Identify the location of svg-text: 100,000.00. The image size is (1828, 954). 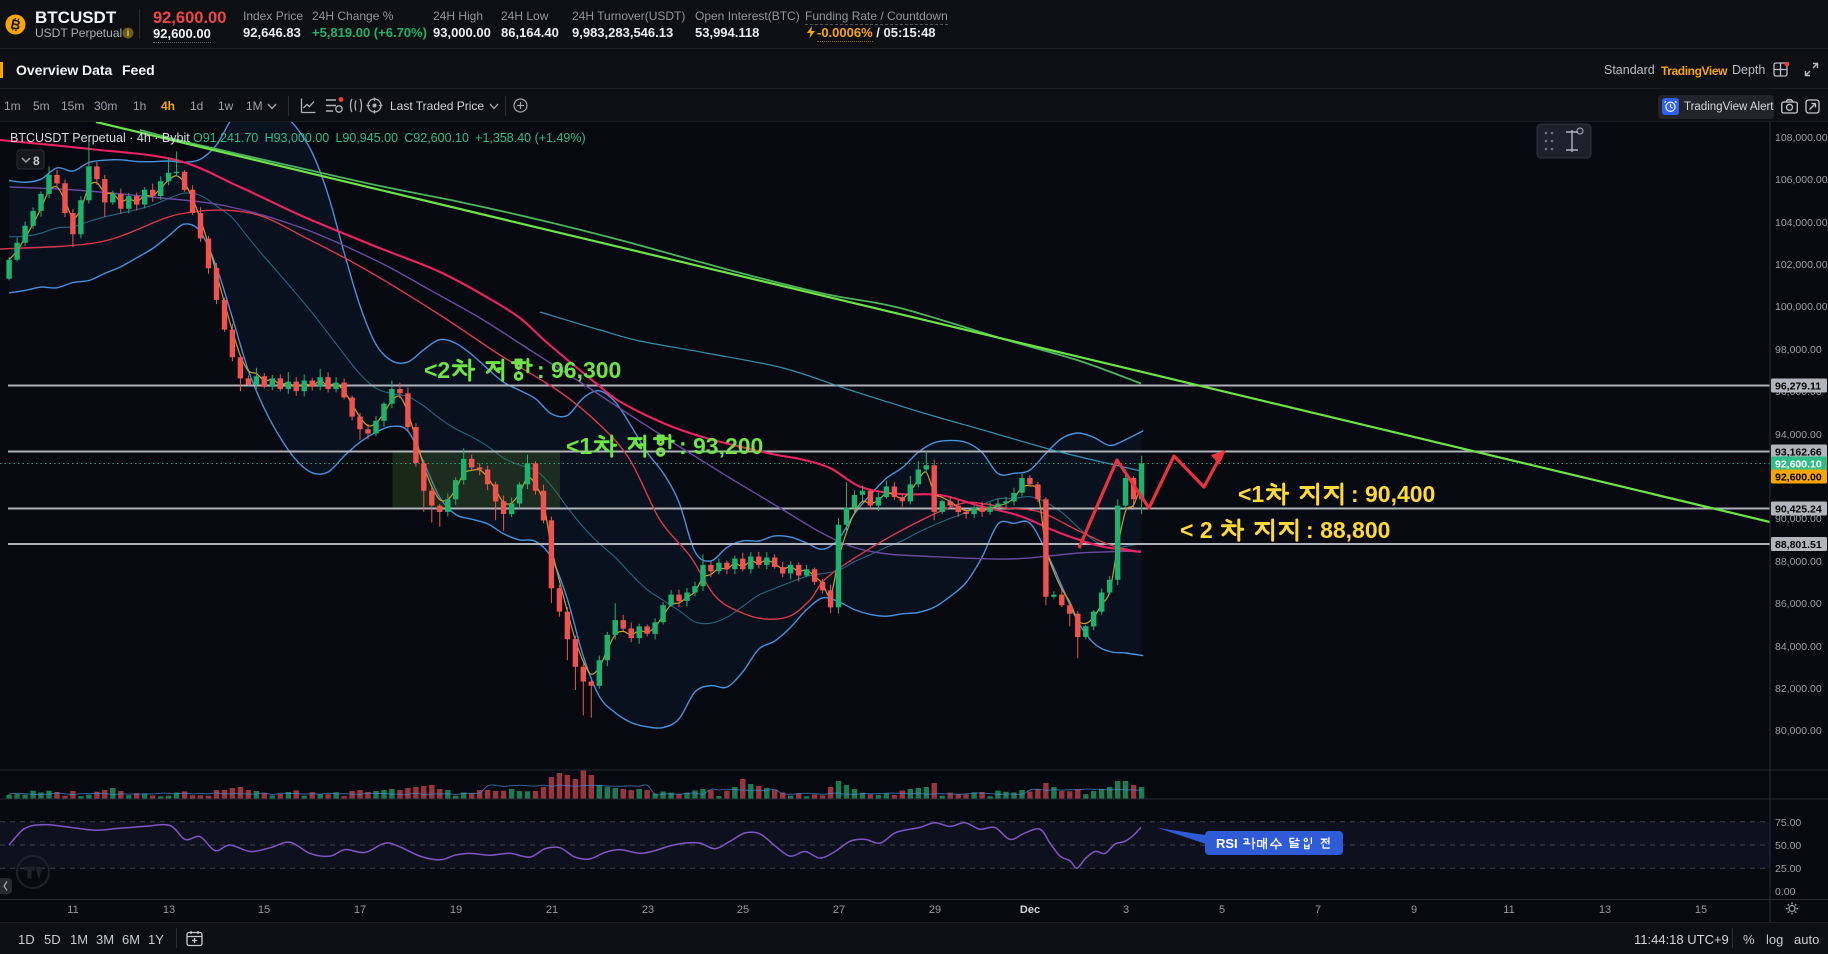
(1801, 307).